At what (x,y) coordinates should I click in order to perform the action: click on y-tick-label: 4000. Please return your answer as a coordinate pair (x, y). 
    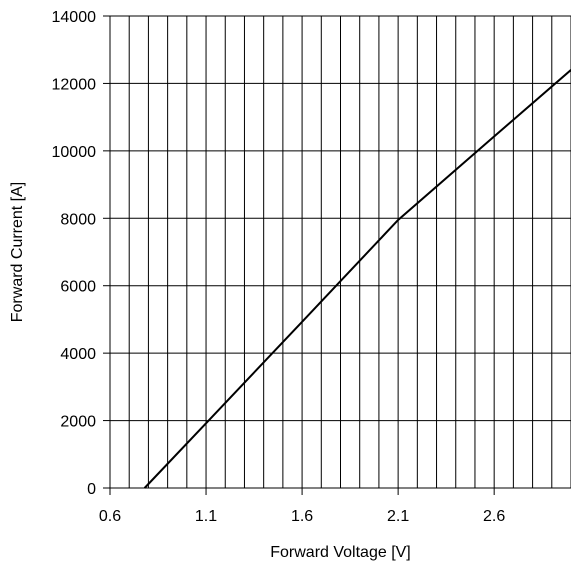
    Looking at the image, I should click on (78, 354).